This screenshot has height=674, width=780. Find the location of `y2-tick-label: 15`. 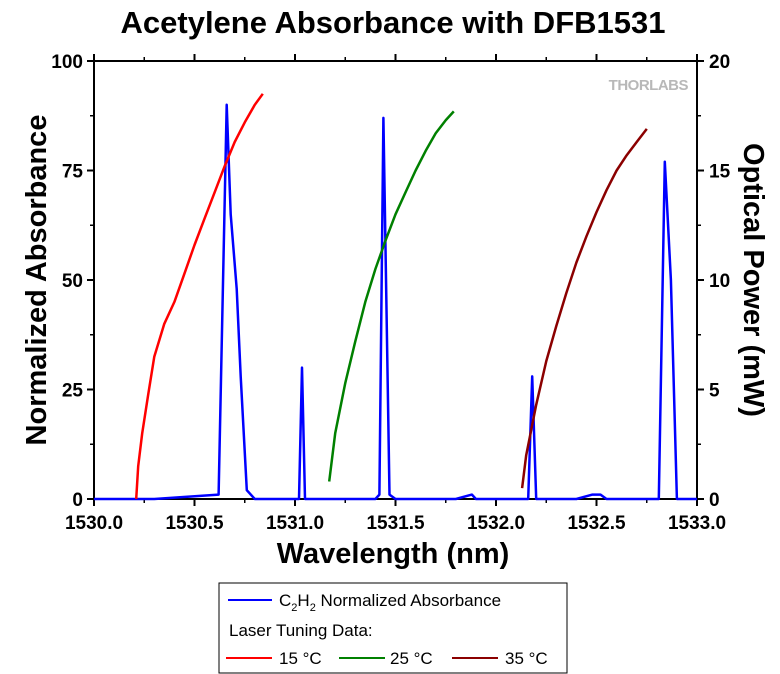

y2-tick-label: 15 is located at coordinates (720, 172).